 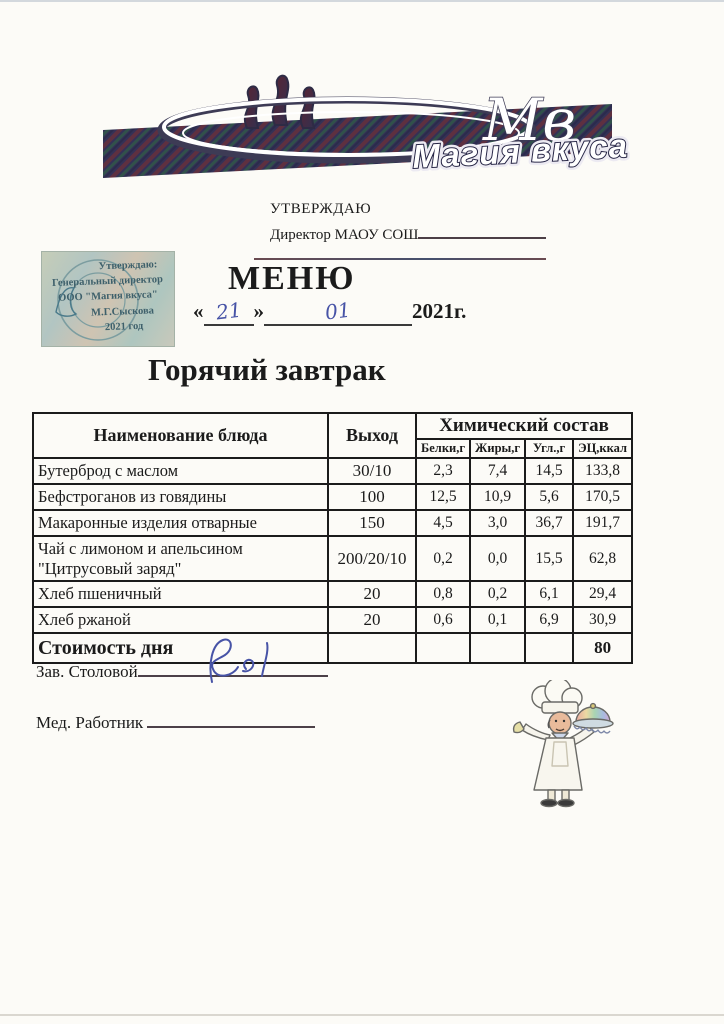 I want to click on dish-kcal: 133,8, so click(x=603, y=471).